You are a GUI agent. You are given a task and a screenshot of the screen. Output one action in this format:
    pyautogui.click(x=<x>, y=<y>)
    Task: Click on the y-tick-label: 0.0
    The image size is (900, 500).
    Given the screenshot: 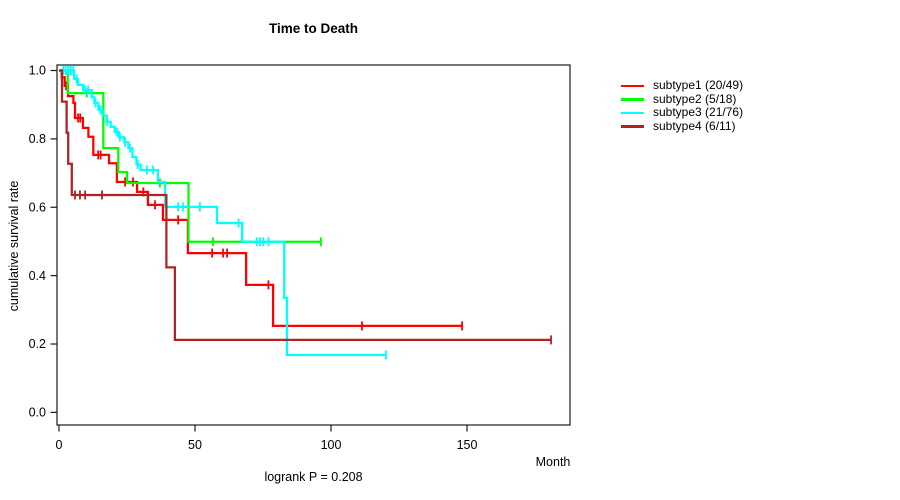 What is the action you would take?
    pyautogui.click(x=37, y=413)
    